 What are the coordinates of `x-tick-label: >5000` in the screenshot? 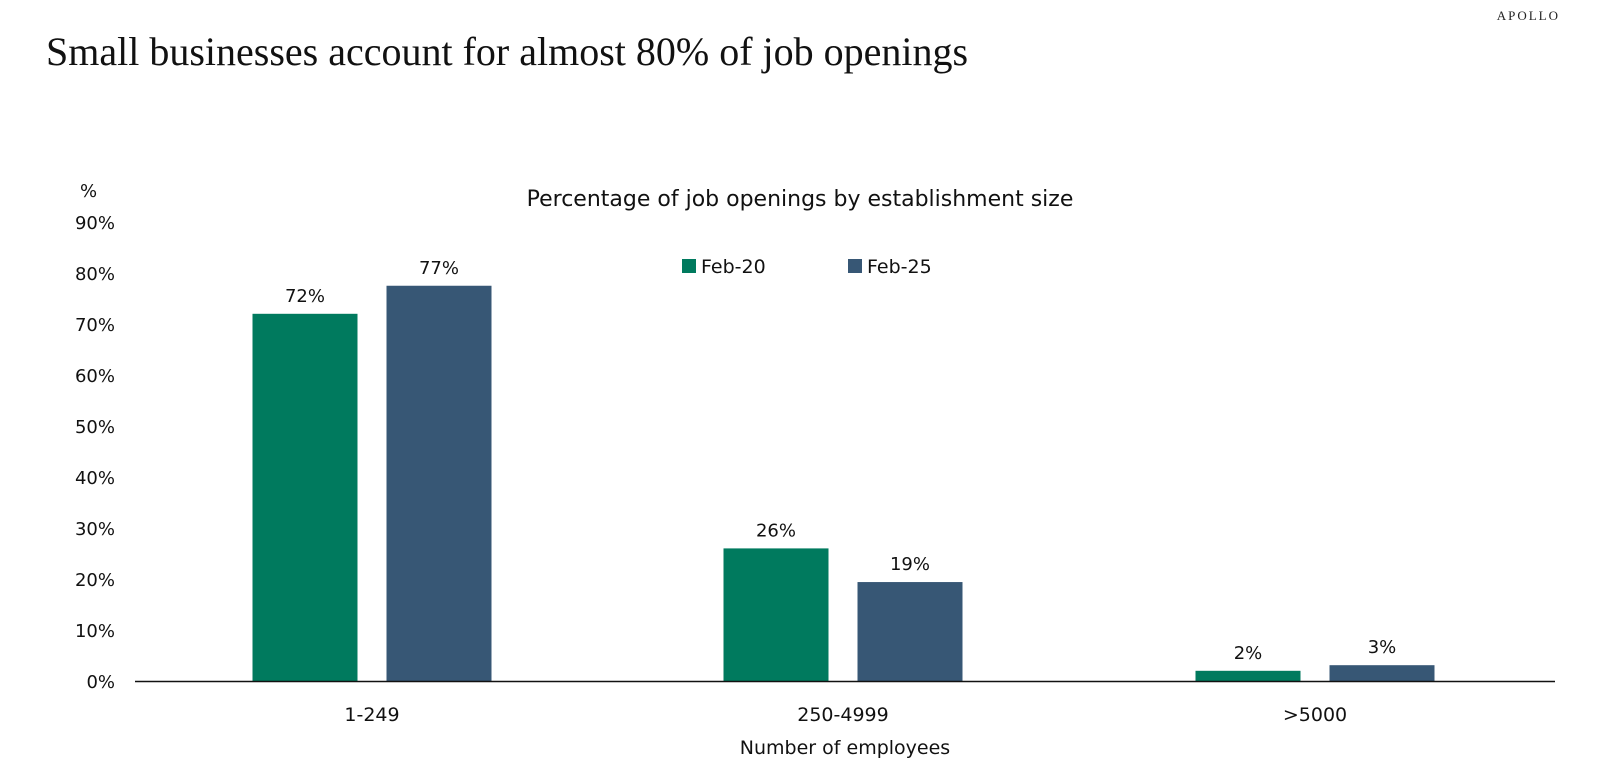 It's located at (1315, 715).